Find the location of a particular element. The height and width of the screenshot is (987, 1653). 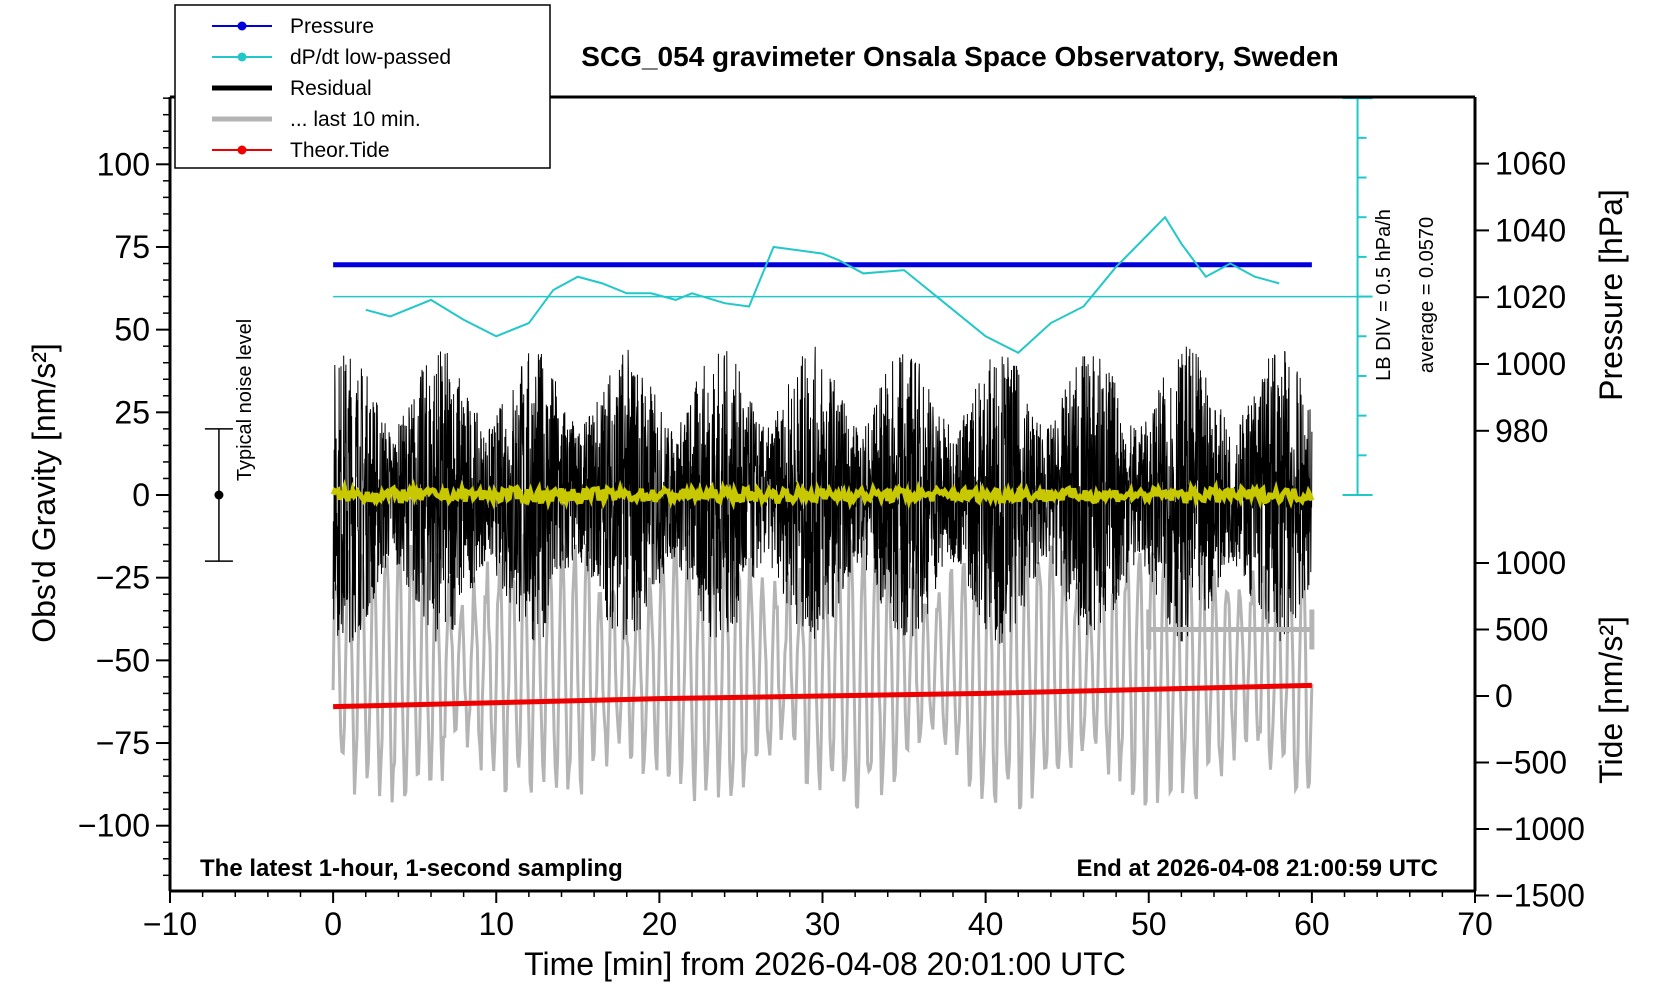

noise-bar-dot is located at coordinates (219, 495).